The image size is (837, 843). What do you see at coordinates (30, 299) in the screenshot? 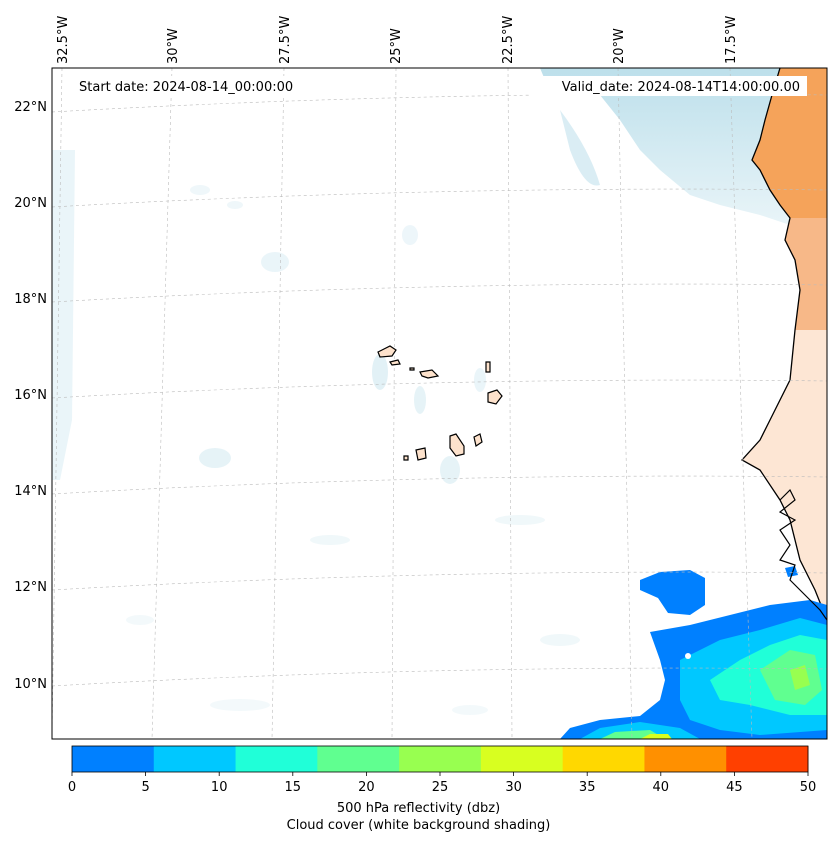
I see `lat-tick-label: 18°N` at bounding box center [30, 299].